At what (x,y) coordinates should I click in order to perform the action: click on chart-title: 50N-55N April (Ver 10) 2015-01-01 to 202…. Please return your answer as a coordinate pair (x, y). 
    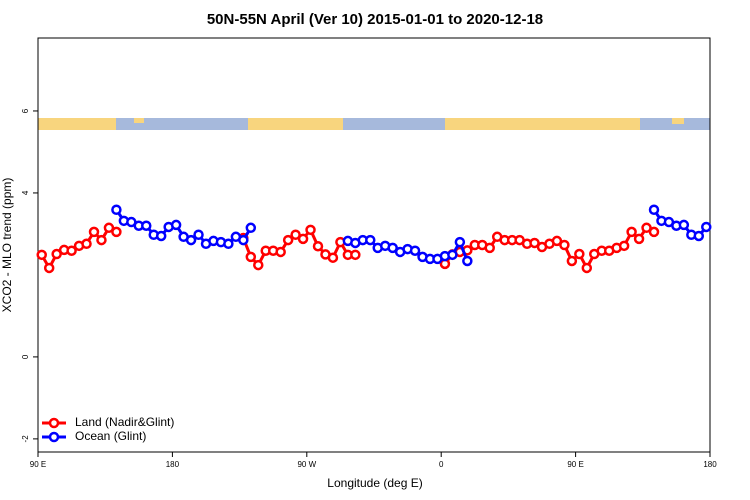
    Looking at the image, I should click on (375, 19).